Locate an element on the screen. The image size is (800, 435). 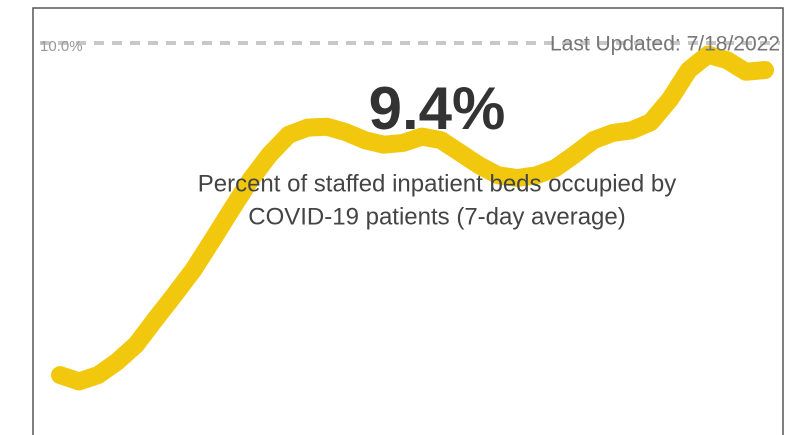
kpi-value: 9.4% is located at coordinates (437, 108).